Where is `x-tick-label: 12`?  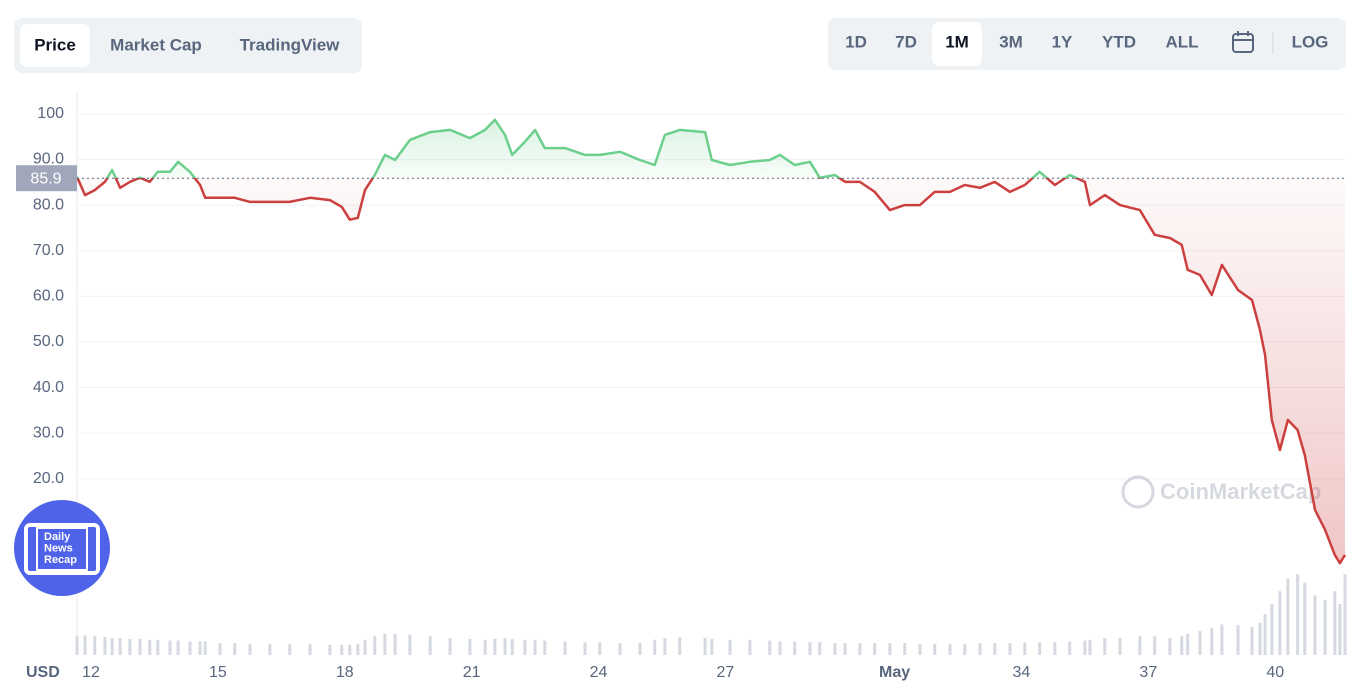 x-tick-label: 12 is located at coordinates (91, 672).